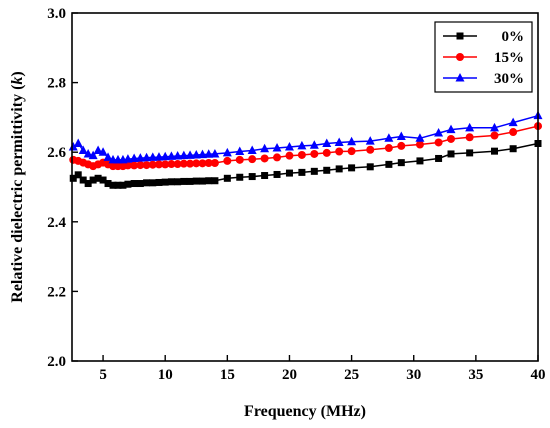 This screenshot has height=428, width=550. I want to click on x-tick-label: 15, so click(227, 375).